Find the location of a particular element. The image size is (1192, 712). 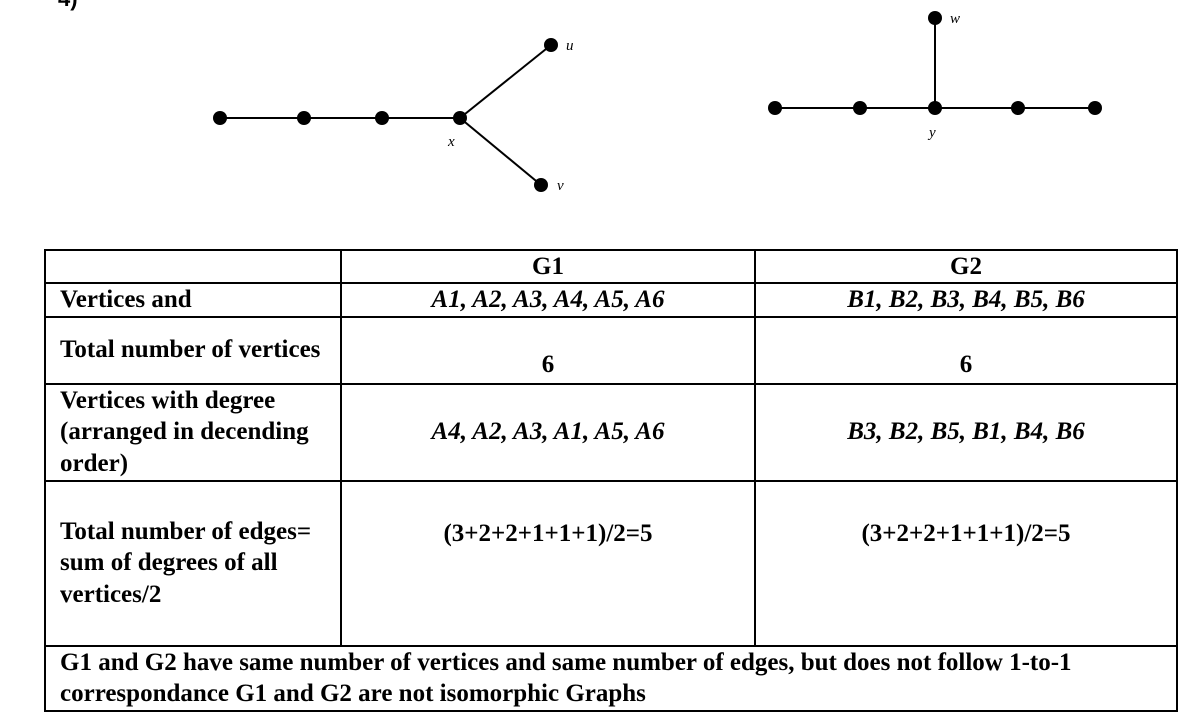

g2-total-edges: (3+2+2+1+1+1)/2=5 is located at coordinates (966, 563).